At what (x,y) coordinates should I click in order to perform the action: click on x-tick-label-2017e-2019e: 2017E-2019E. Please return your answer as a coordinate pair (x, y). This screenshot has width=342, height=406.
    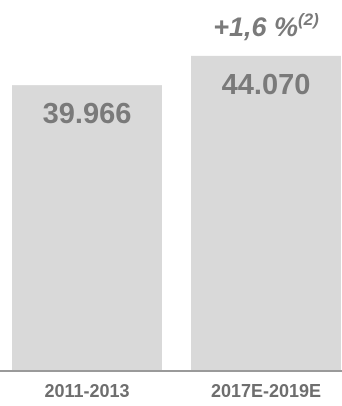
    Looking at the image, I should click on (266, 391).